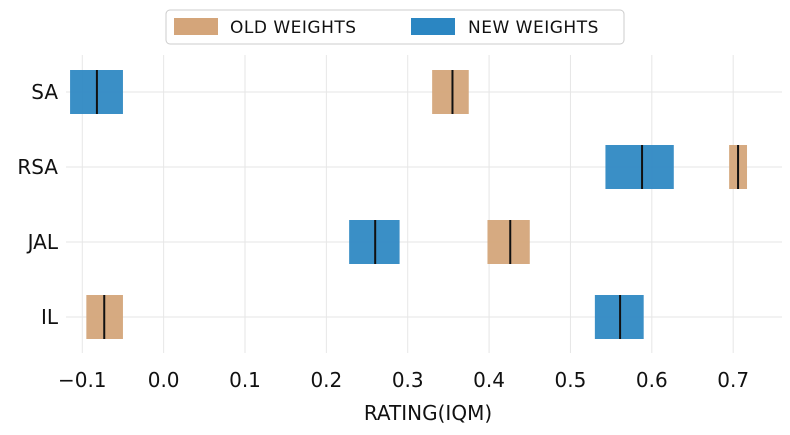 Image resolution: width=790 pixels, height=435 pixels. Describe the element at coordinates (533, 28) in the screenshot. I see `legend-label-new-weights: NEW WEIGHTS` at that location.